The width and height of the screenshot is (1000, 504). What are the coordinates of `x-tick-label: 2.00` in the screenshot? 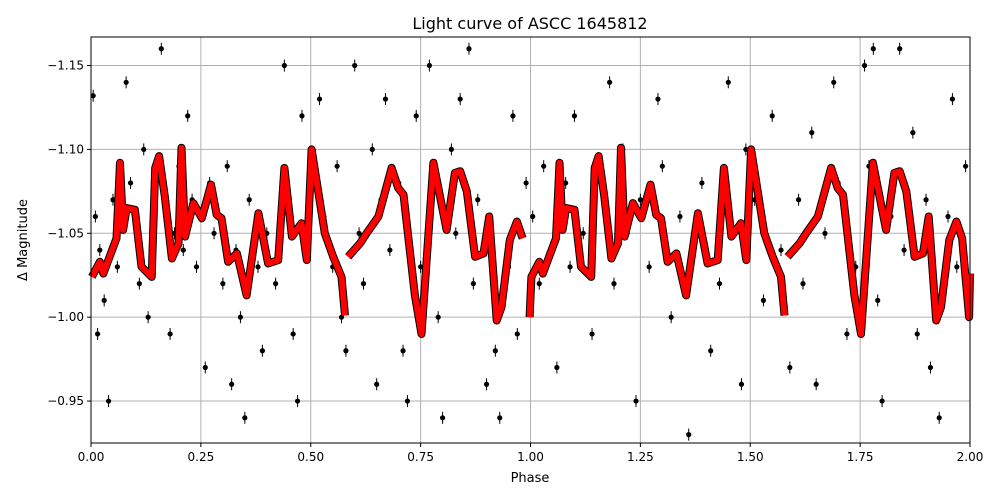 It's located at (970, 457).